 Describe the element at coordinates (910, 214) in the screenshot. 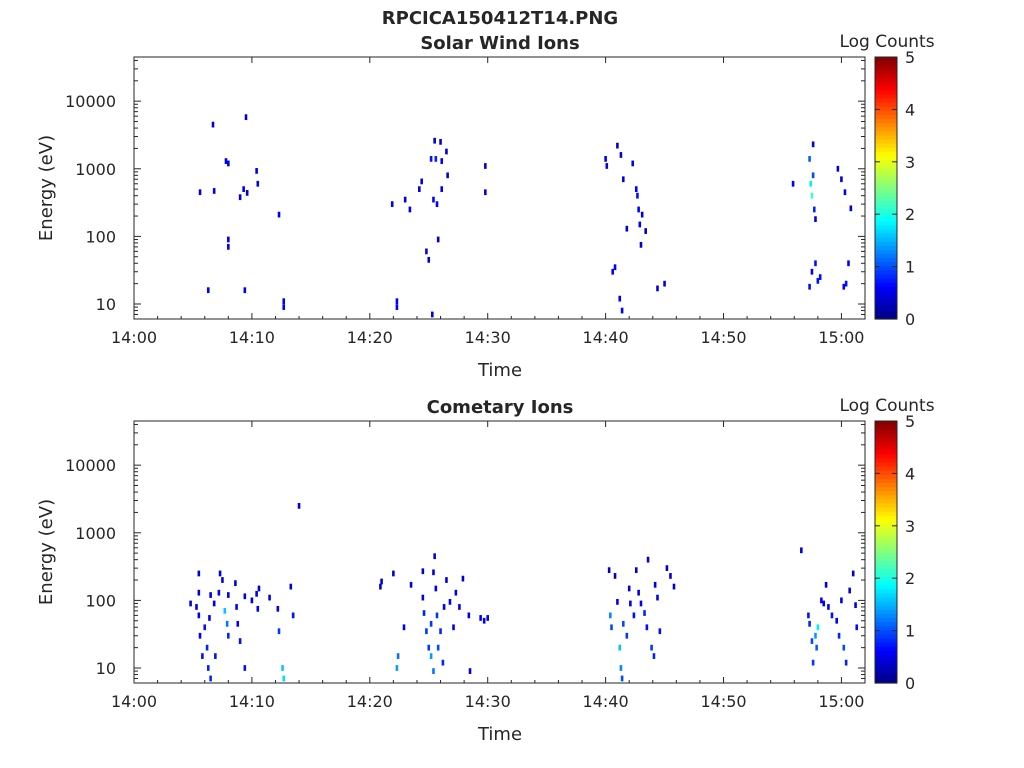

I see `colorbar-tick-label: 2` at that location.